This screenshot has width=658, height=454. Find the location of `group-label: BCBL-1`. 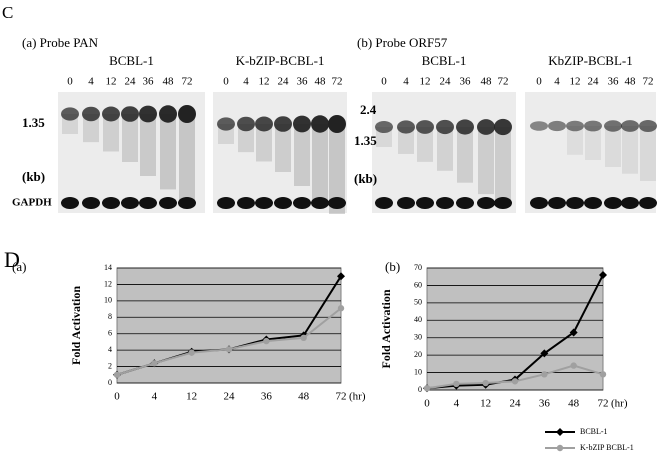

group-label: BCBL-1 is located at coordinates (131, 60).